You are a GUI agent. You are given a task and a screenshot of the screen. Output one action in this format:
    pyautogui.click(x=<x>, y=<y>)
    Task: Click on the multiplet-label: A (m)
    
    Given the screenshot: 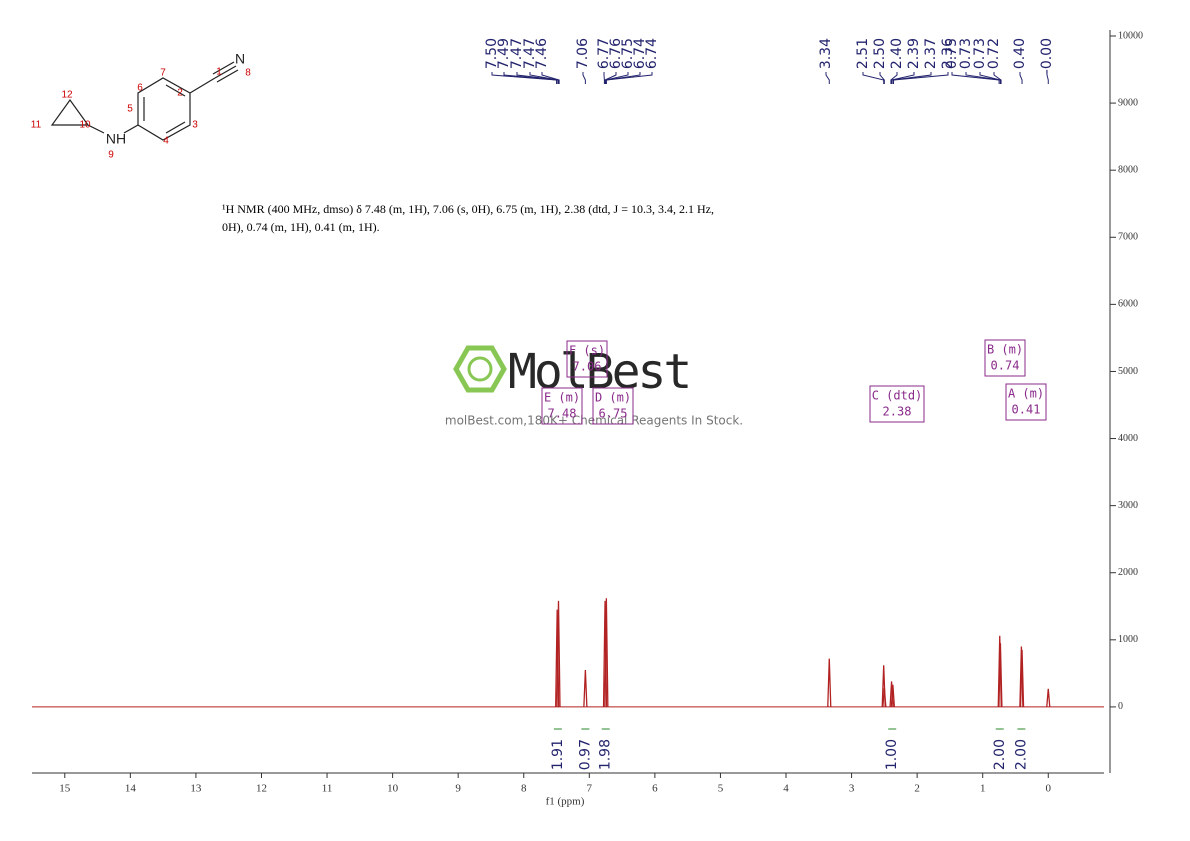 What is the action you would take?
    pyautogui.click(x=1026, y=394)
    